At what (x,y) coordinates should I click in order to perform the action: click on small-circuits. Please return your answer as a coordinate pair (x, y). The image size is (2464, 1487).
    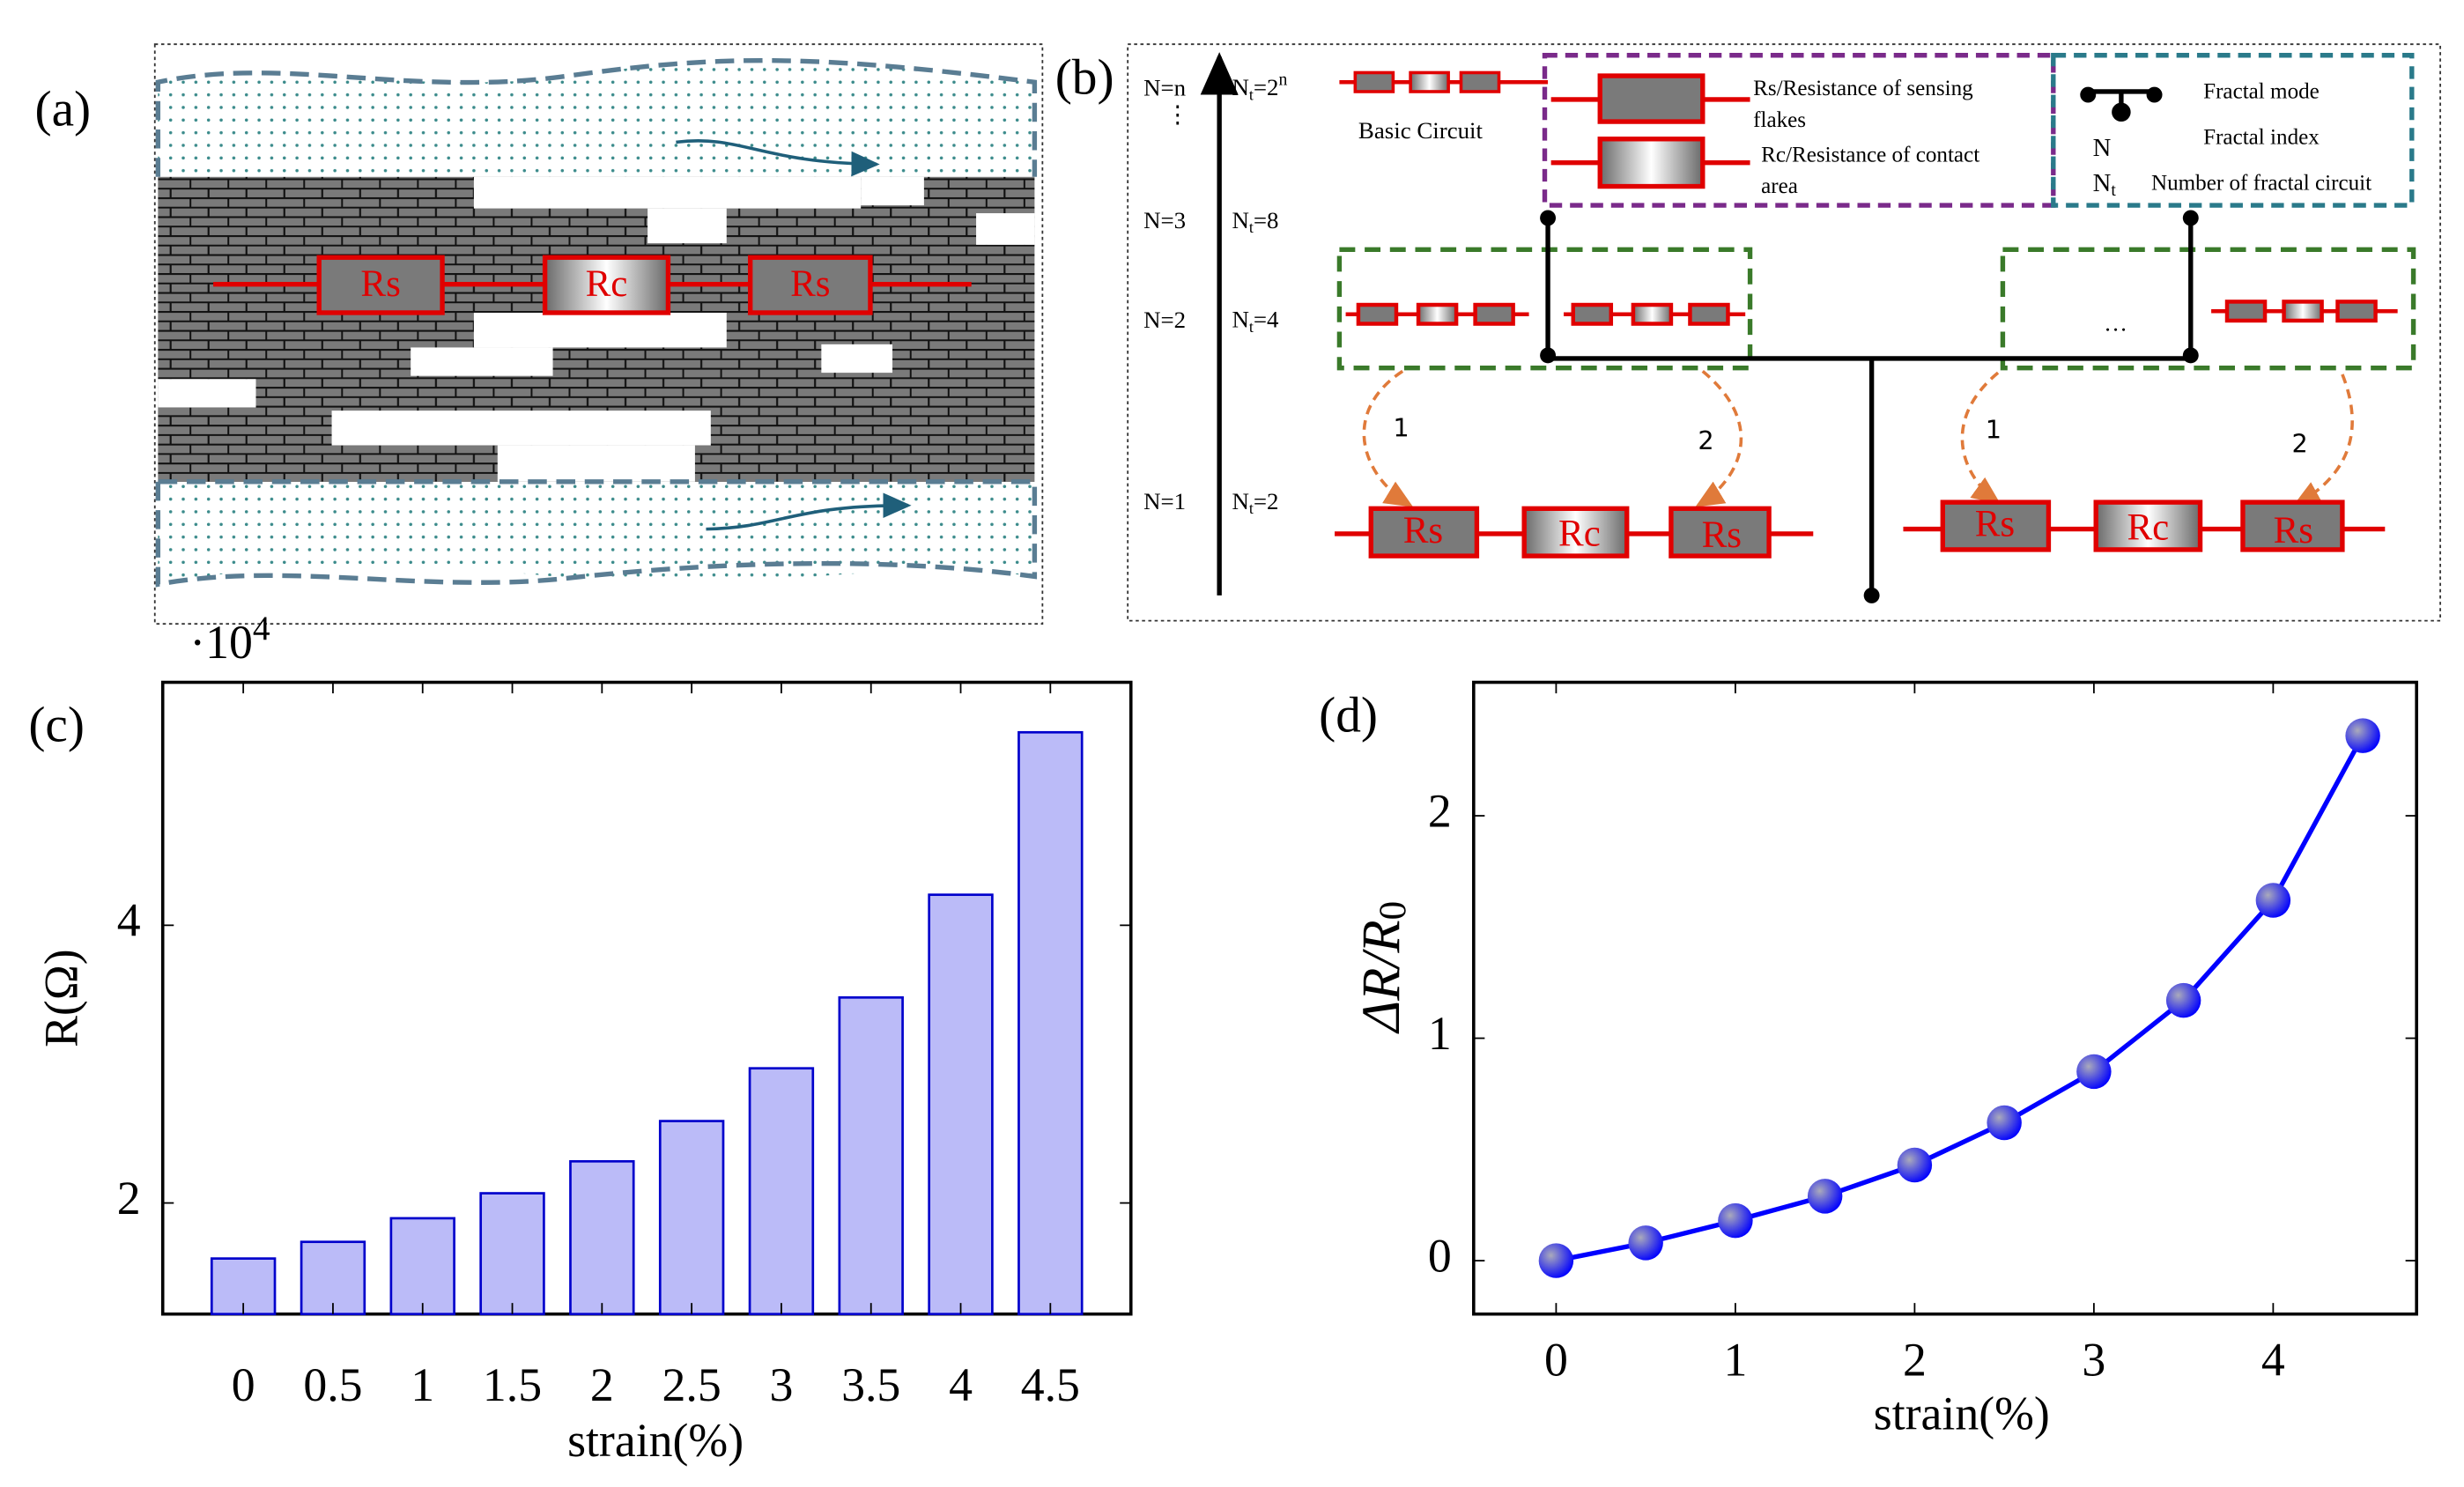
    Looking at the image, I should click on (1871, 313).